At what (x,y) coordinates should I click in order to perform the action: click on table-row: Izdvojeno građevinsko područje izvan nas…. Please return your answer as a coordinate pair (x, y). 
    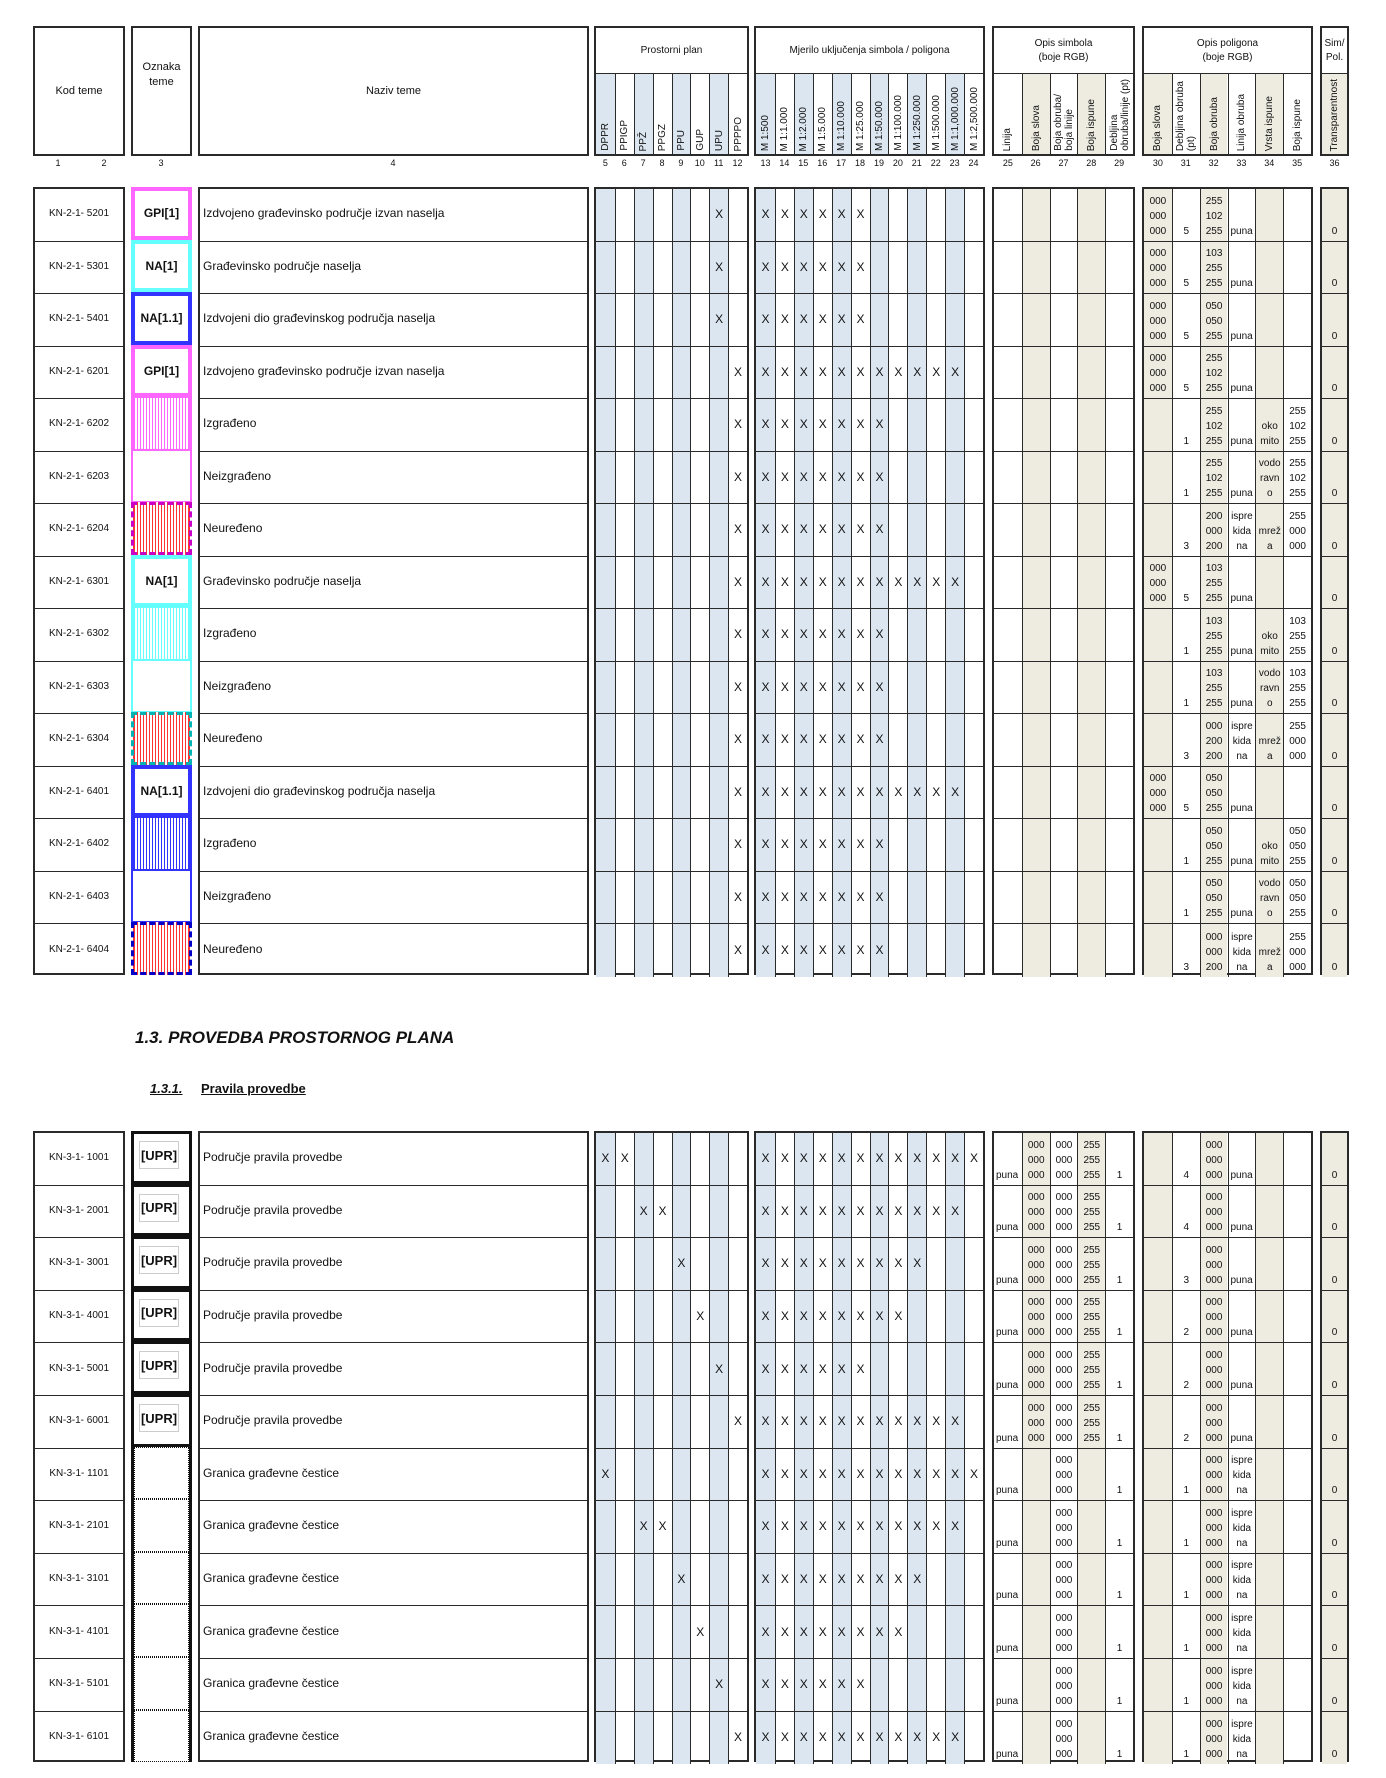
    Looking at the image, I should click on (393, 373).